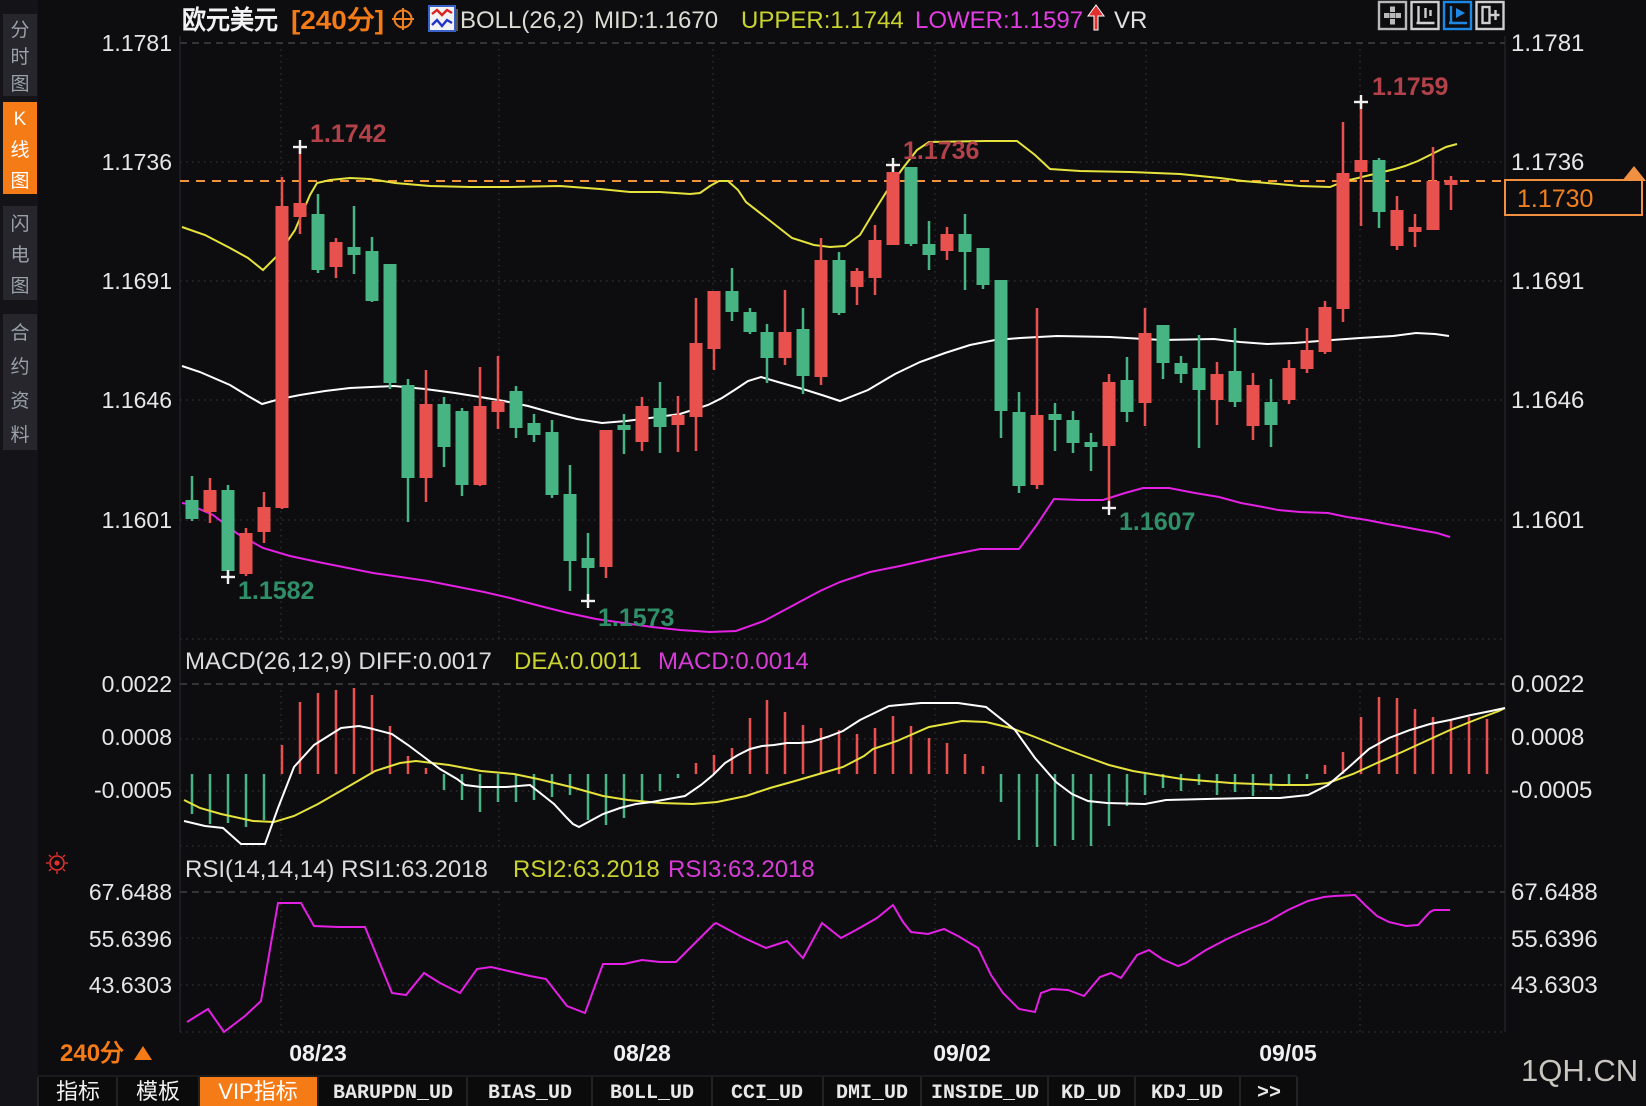 The image size is (1646, 1106). I want to click on svg-text: MID:1.1670, so click(656, 20).